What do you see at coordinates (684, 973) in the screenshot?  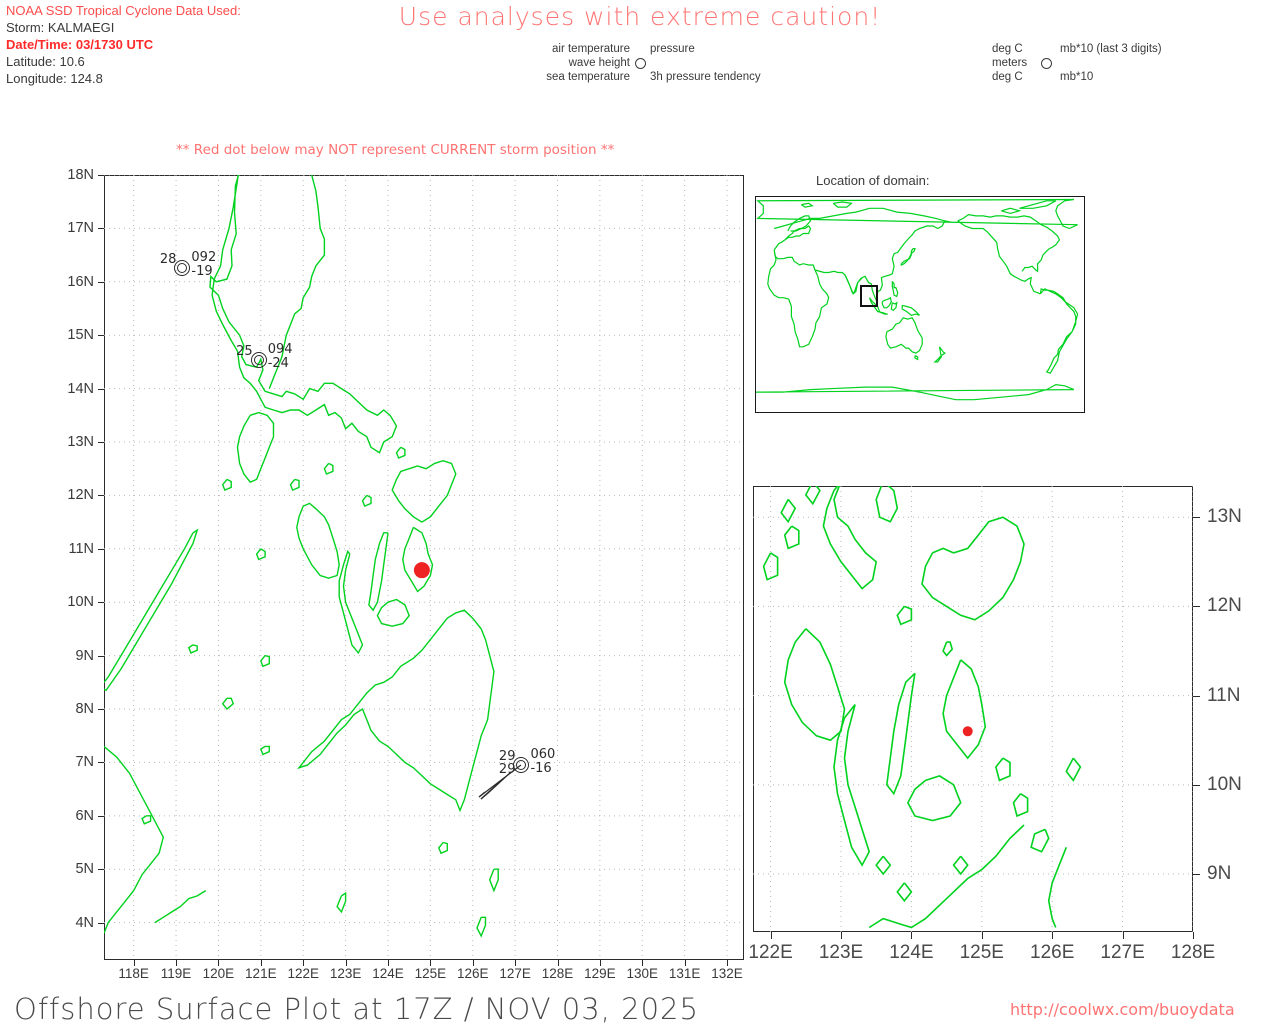 I see `main-map-xtick-label: 131E` at bounding box center [684, 973].